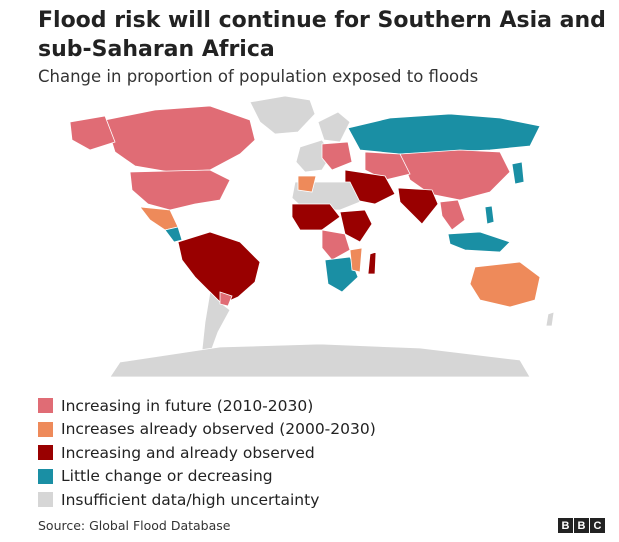 This screenshot has width=619, height=542. I want to click on legend-item-already: Increases already observed (2000-2030), so click(207, 430).